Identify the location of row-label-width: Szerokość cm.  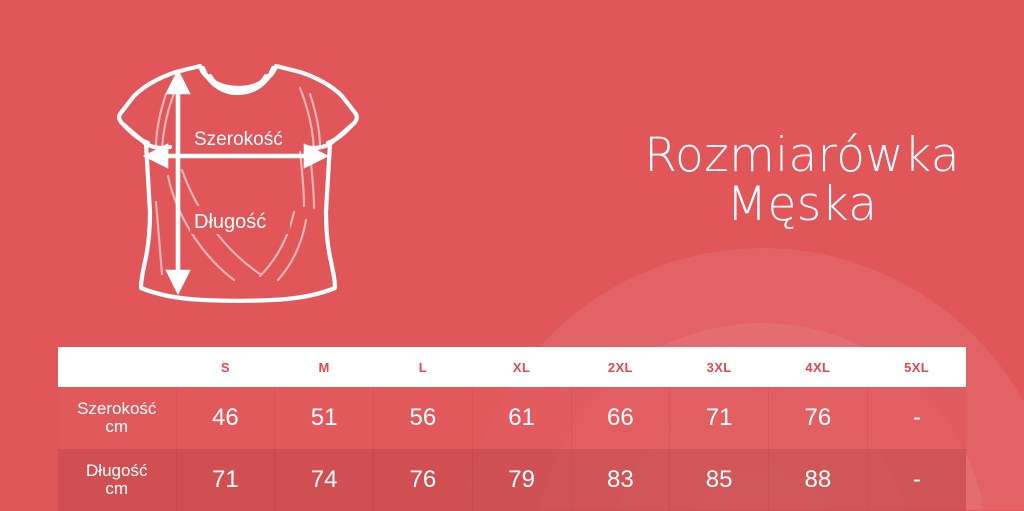
(117, 418).